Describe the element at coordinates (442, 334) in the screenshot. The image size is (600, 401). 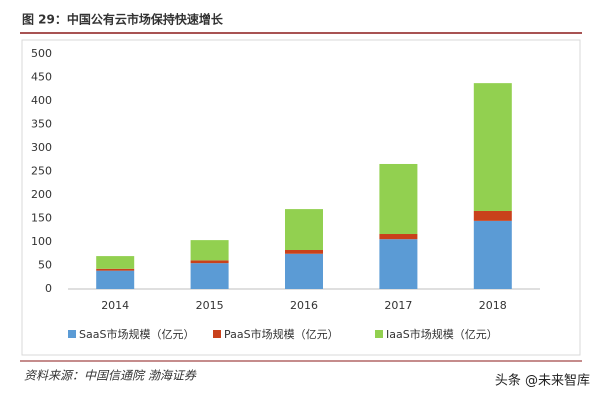
I see `legend-label: IaaS市场规模（亿元）` at that location.